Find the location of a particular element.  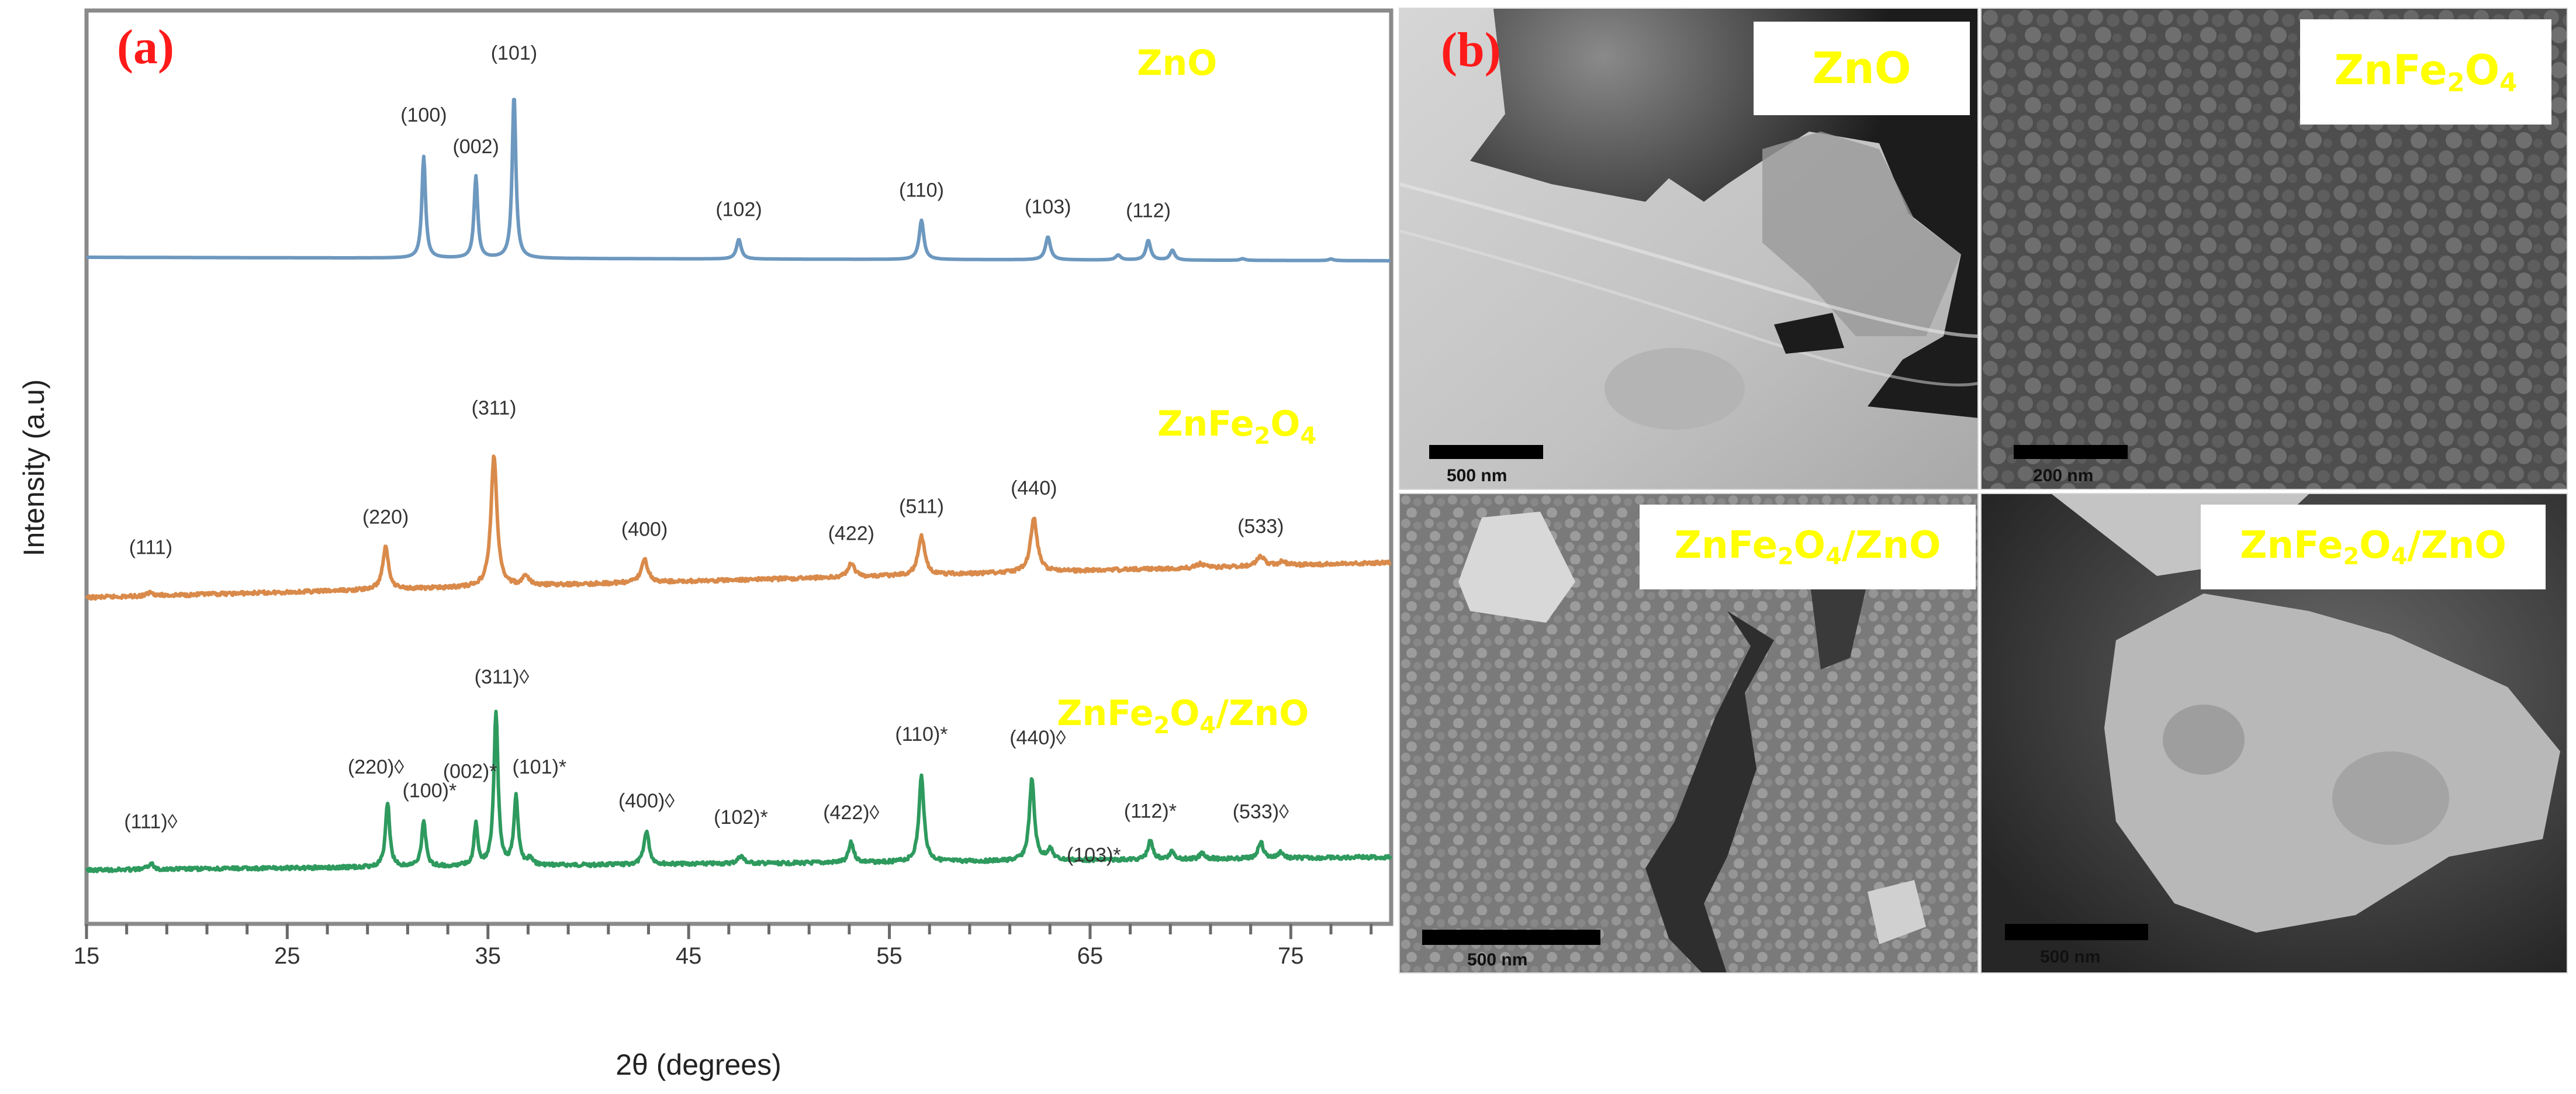

peak-label: (533)◊ is located at coordinates (1261, 812).